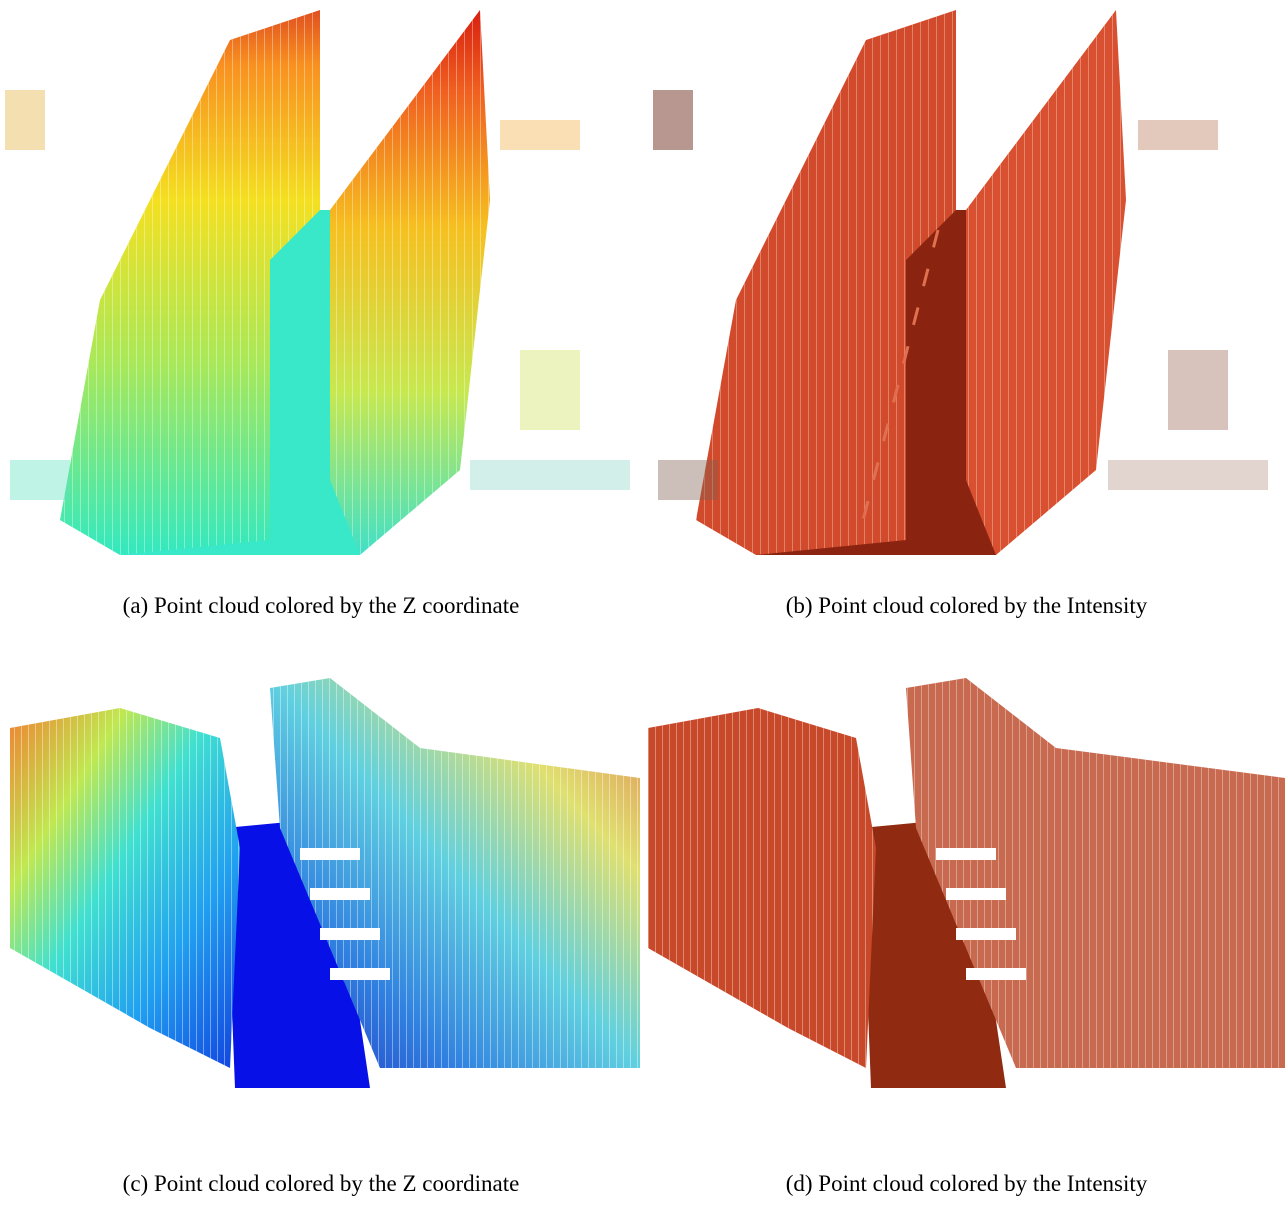 The width and height of the screenshot is (1285, 1207). What do you see at coordinates (135, 1183) in the screenshot?
I see `caption-c-label: (c)` at bounding box center [135, 1183].